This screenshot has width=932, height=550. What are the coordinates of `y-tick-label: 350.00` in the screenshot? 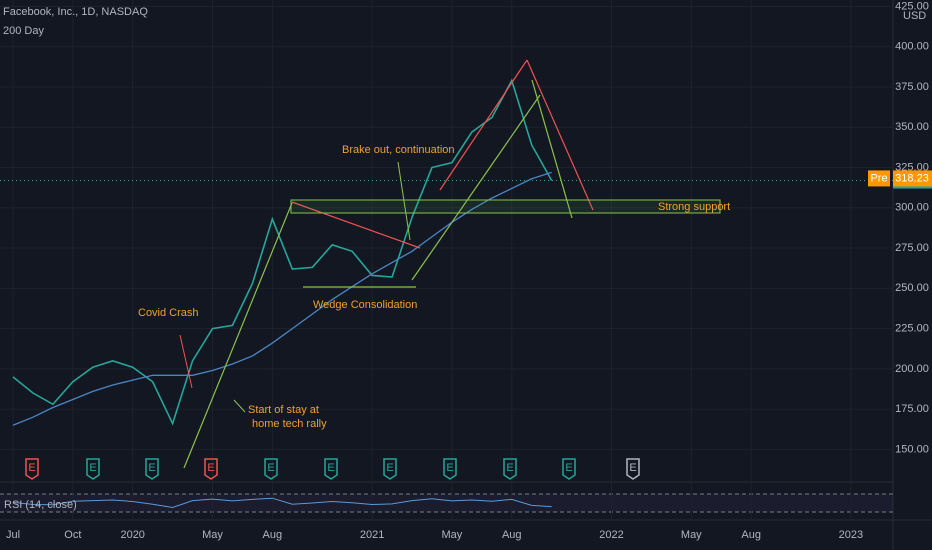 It's located at (912, 127).